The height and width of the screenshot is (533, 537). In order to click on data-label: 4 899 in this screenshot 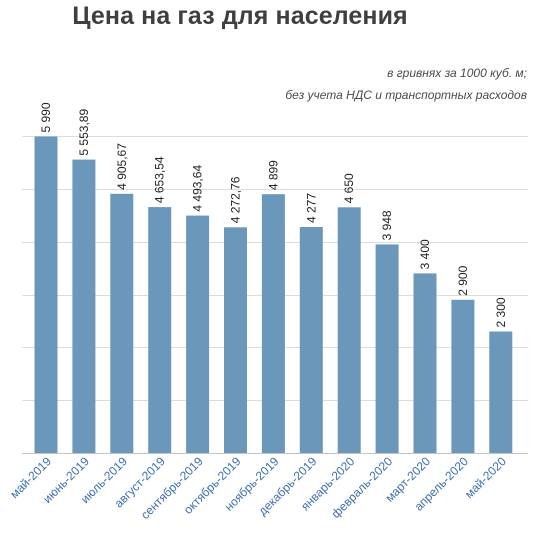, I will do `click(273, 175)`.